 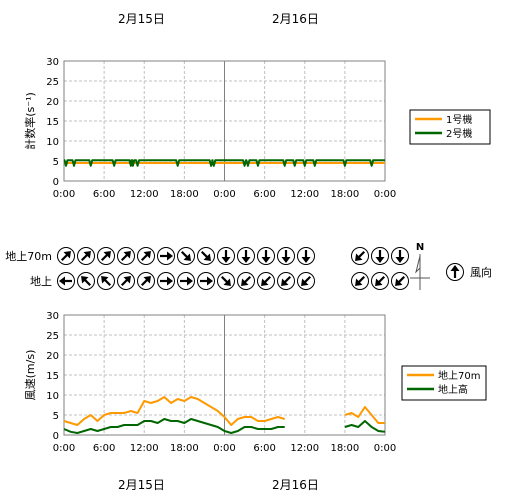 What do you see at coordinates (459, 133) in the screenshot?
I see `legend-label: 2号機` at bounding box center [459, 133].